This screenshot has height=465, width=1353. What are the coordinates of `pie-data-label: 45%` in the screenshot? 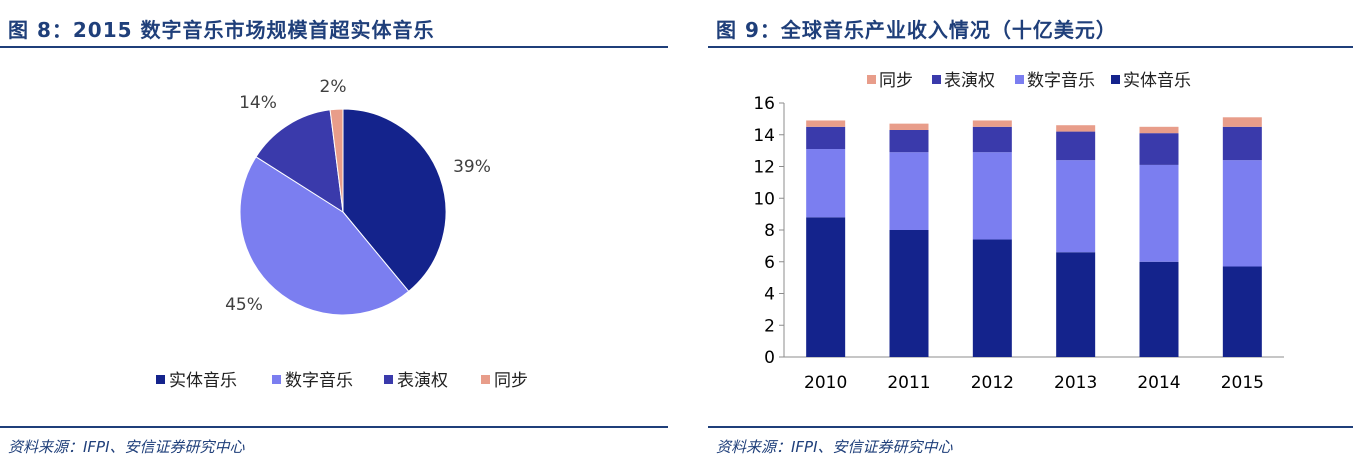 It's located at (244, 305).